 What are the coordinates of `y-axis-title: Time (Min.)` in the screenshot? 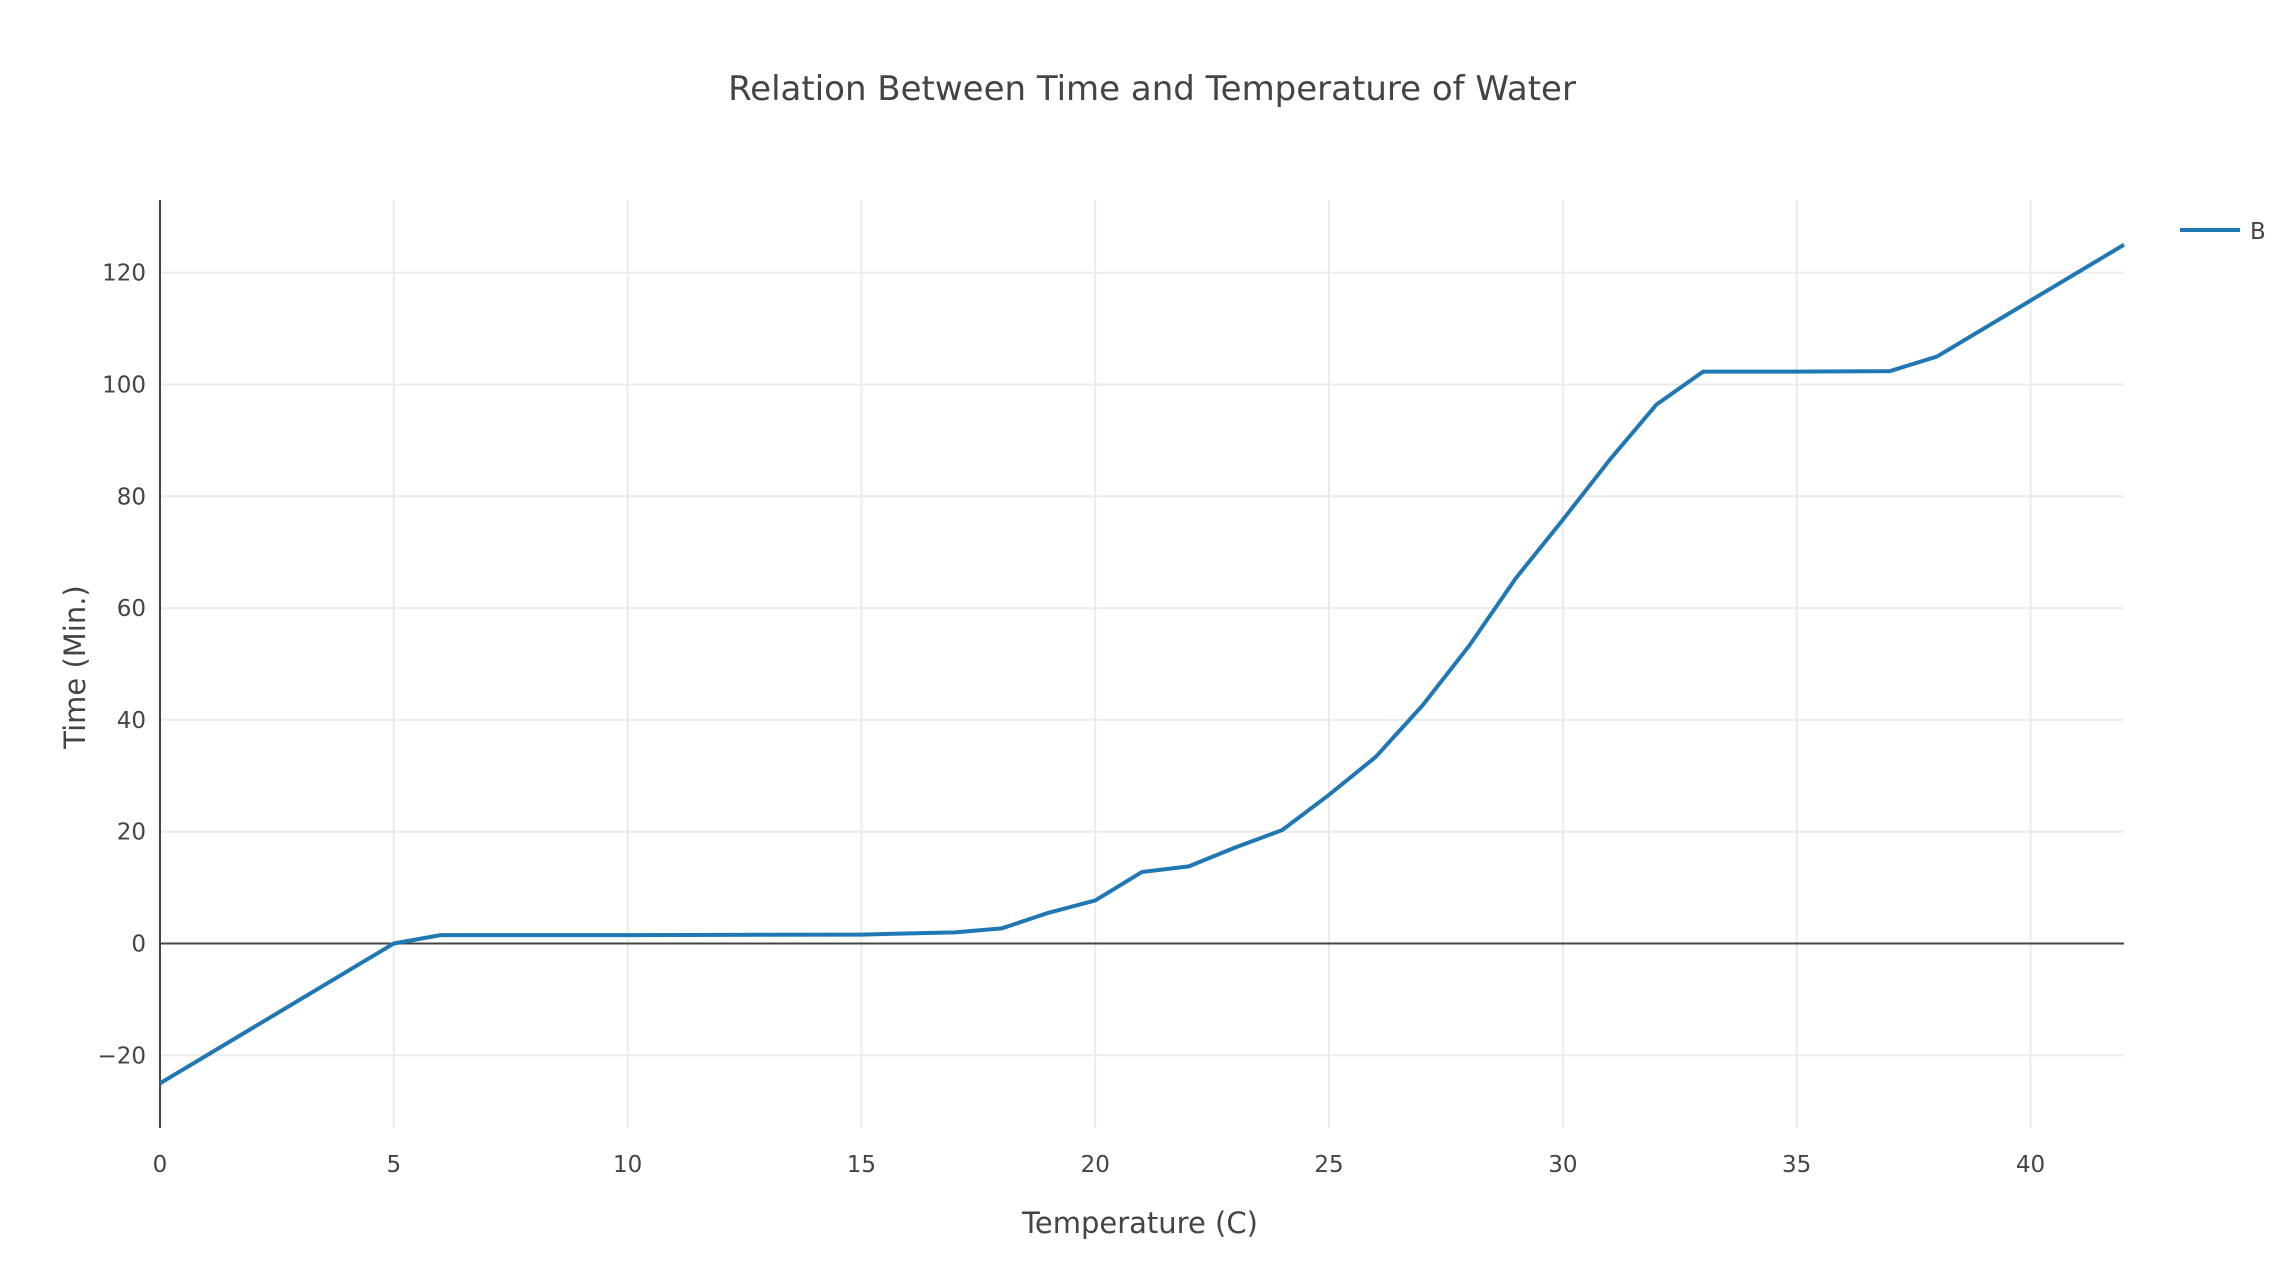 It's located at (75, 667).